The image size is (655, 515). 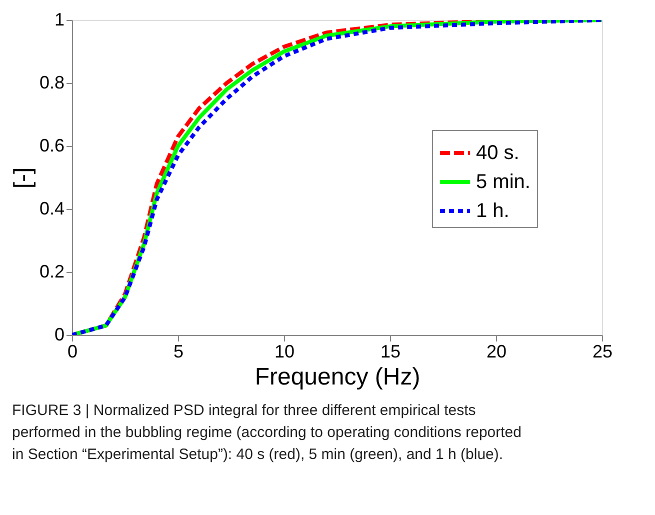 What do you see at coordinates (178, 352) in the screenshot?
I see `x-tick-label: 5` at bounding box center [178, 352].